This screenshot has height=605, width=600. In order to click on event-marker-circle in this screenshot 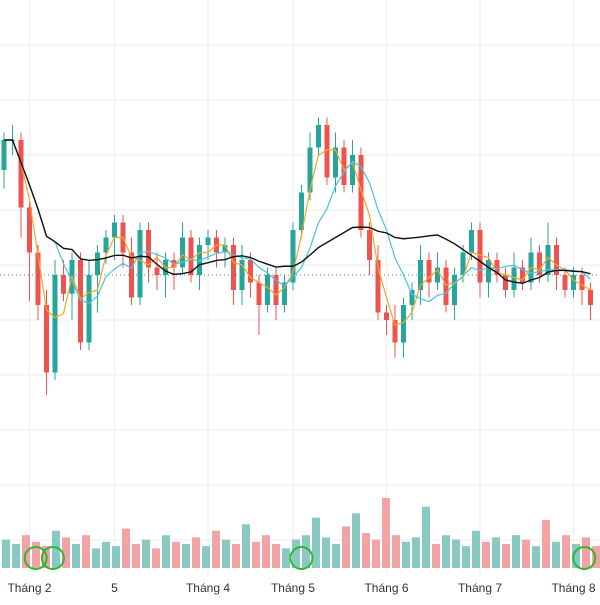, I will do `click(301, 558)`.